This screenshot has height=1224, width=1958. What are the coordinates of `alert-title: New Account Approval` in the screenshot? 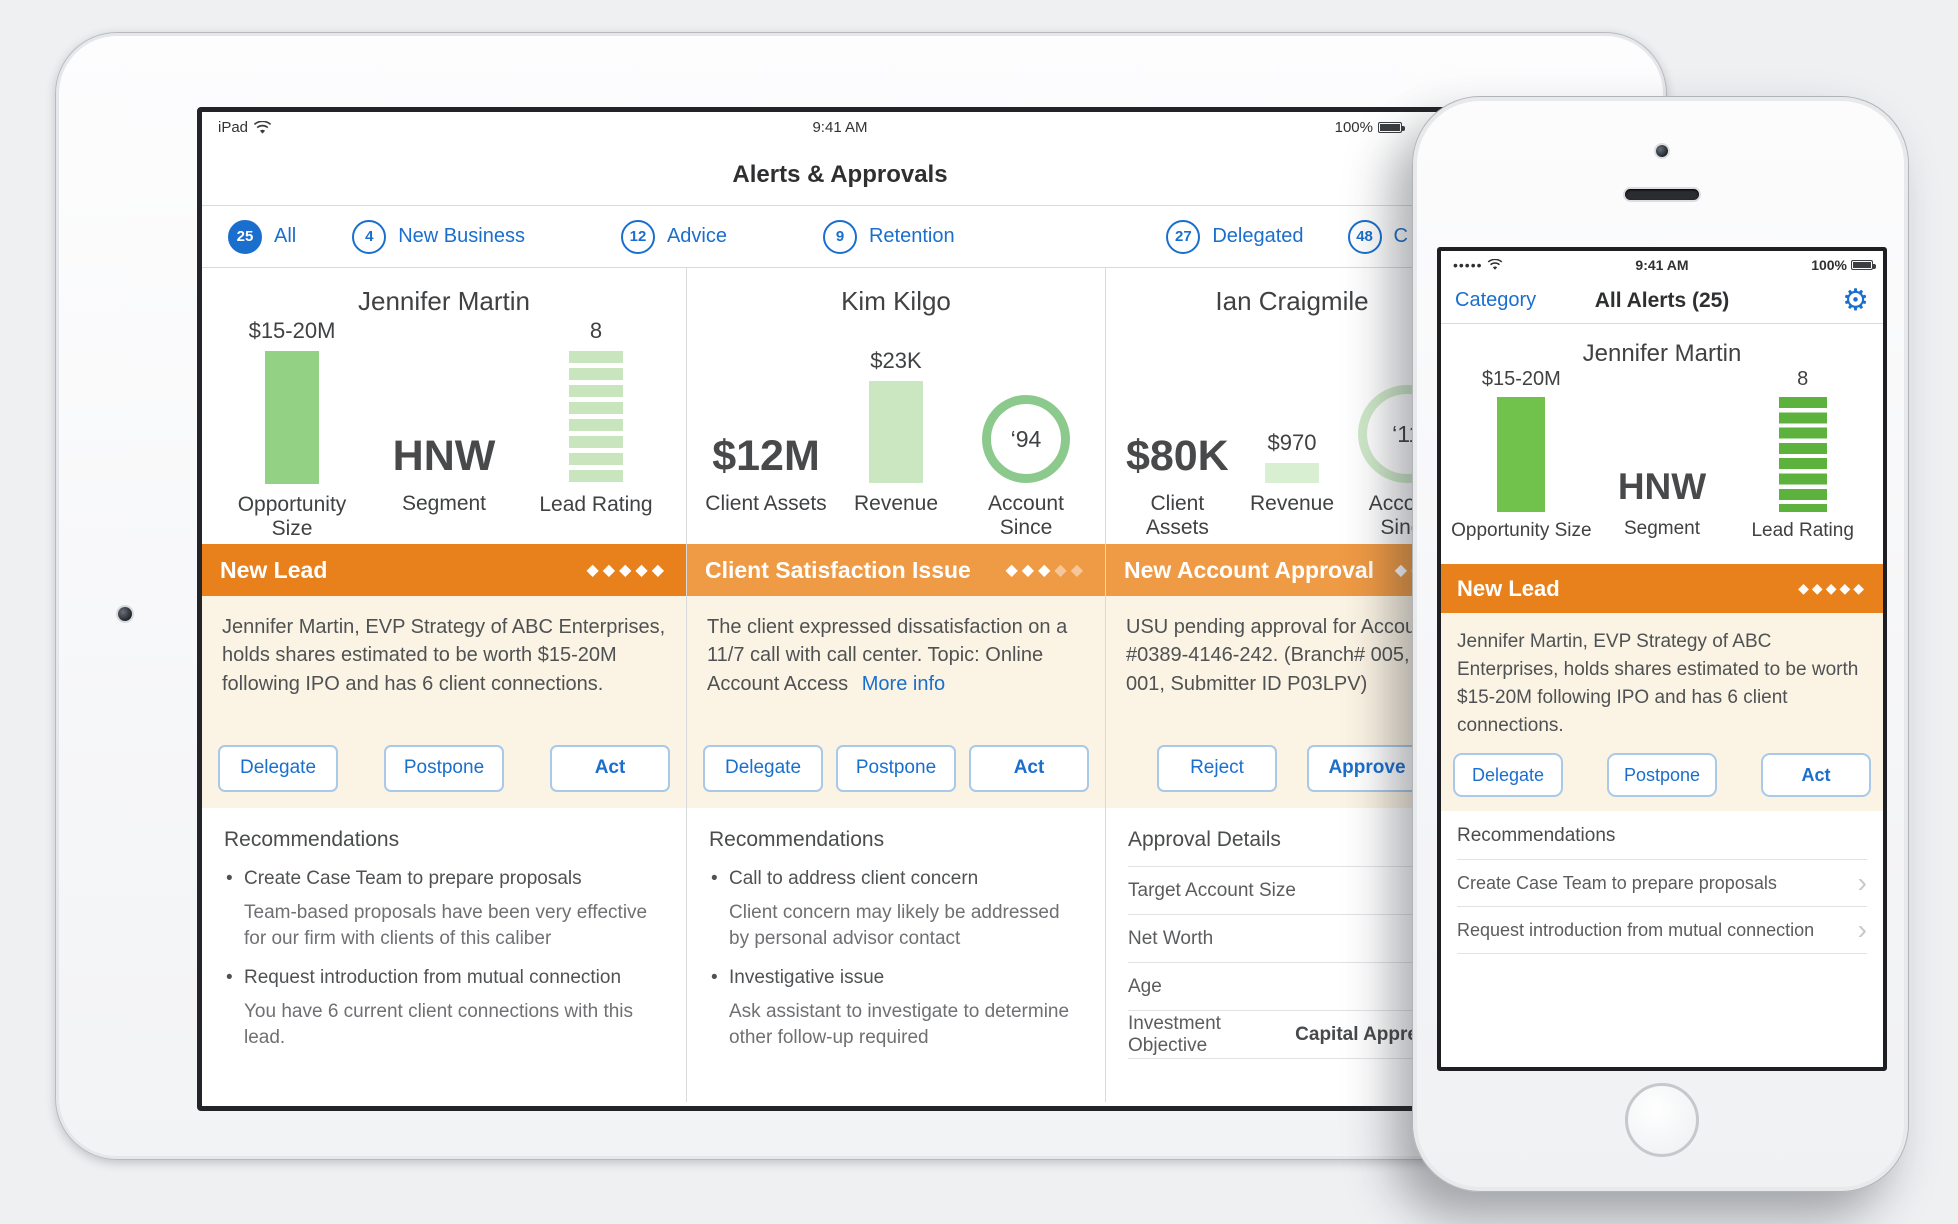 It's located at (1249, 569).